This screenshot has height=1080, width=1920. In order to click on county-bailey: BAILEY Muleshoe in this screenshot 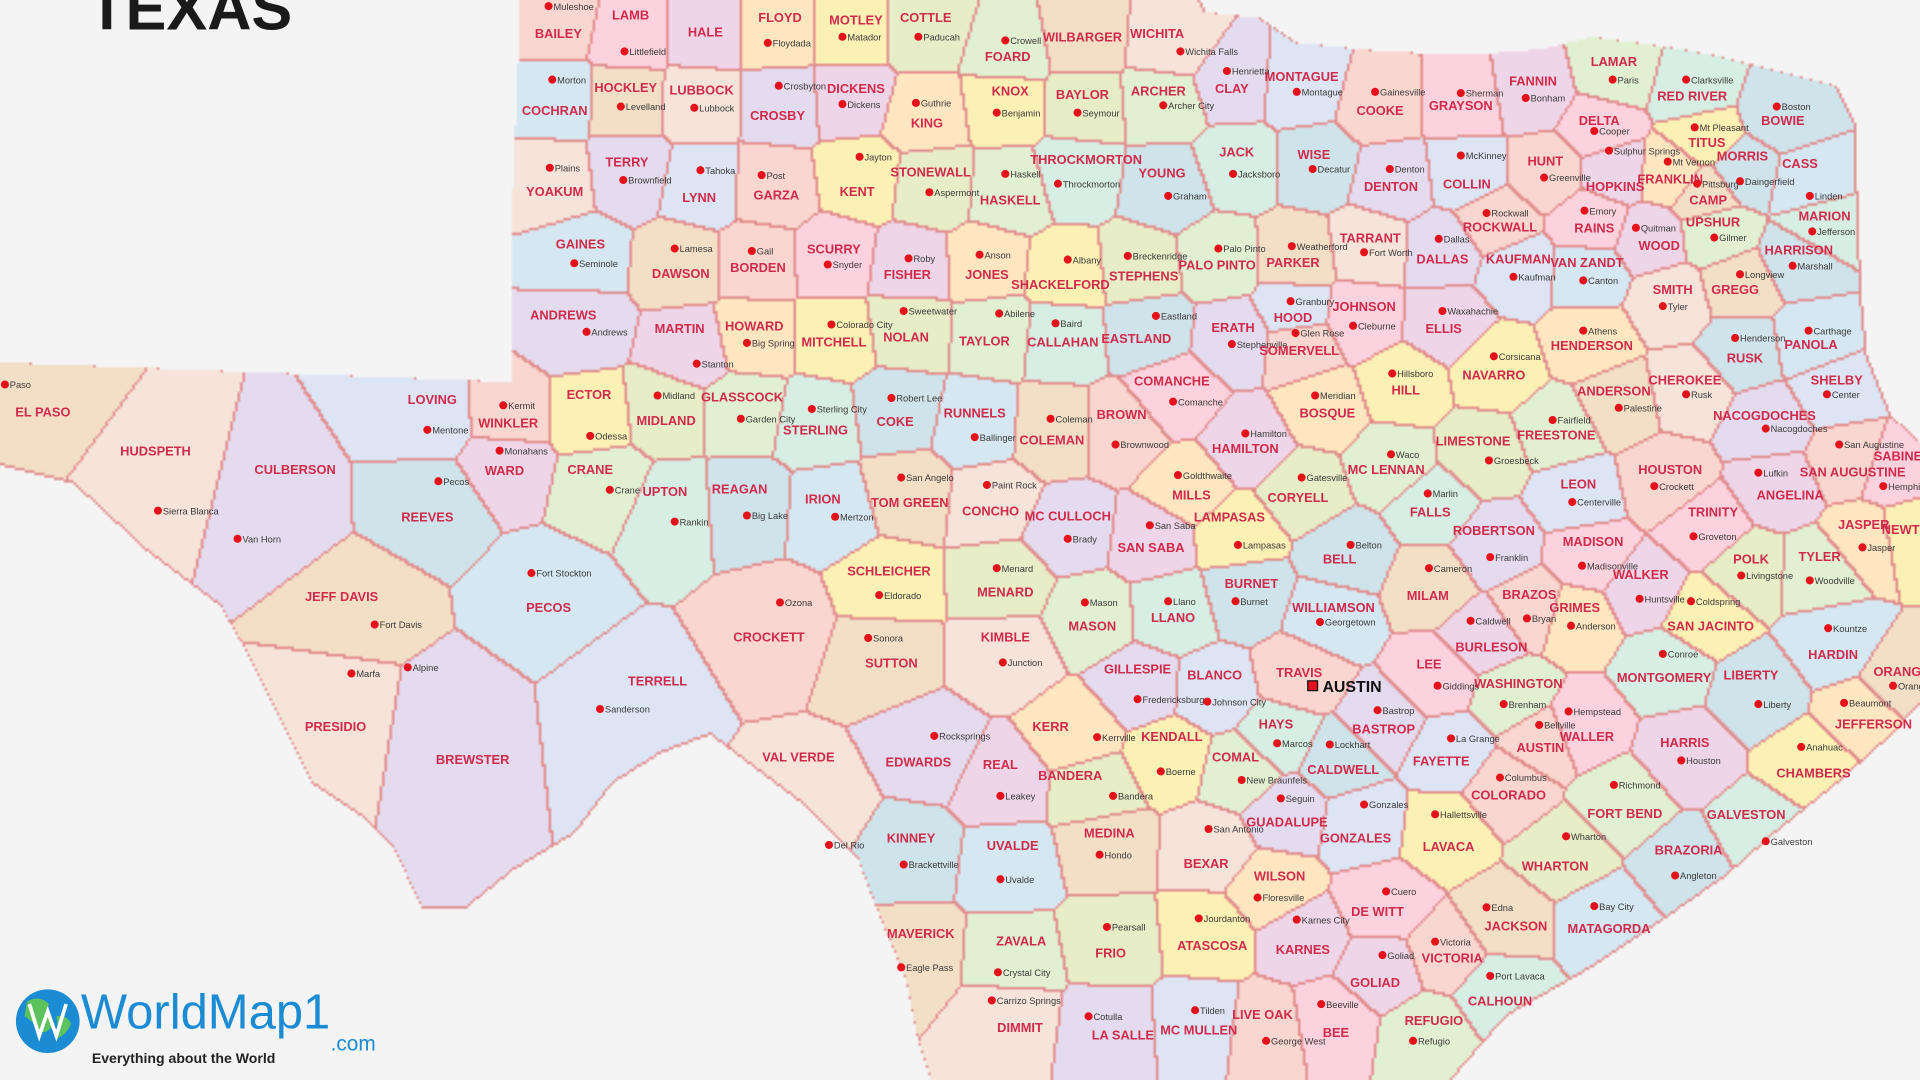, I will do `click(564, 21)`.